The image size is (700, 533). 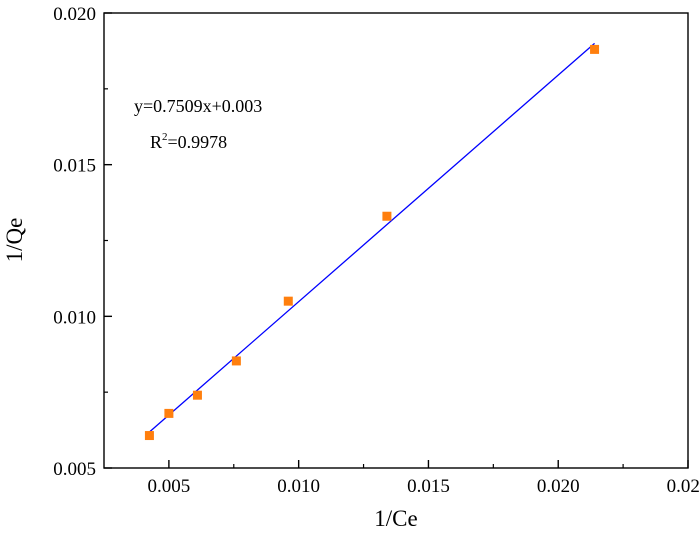 I want to click on y-tick-label: 0.020, so click(x=74, y=14).